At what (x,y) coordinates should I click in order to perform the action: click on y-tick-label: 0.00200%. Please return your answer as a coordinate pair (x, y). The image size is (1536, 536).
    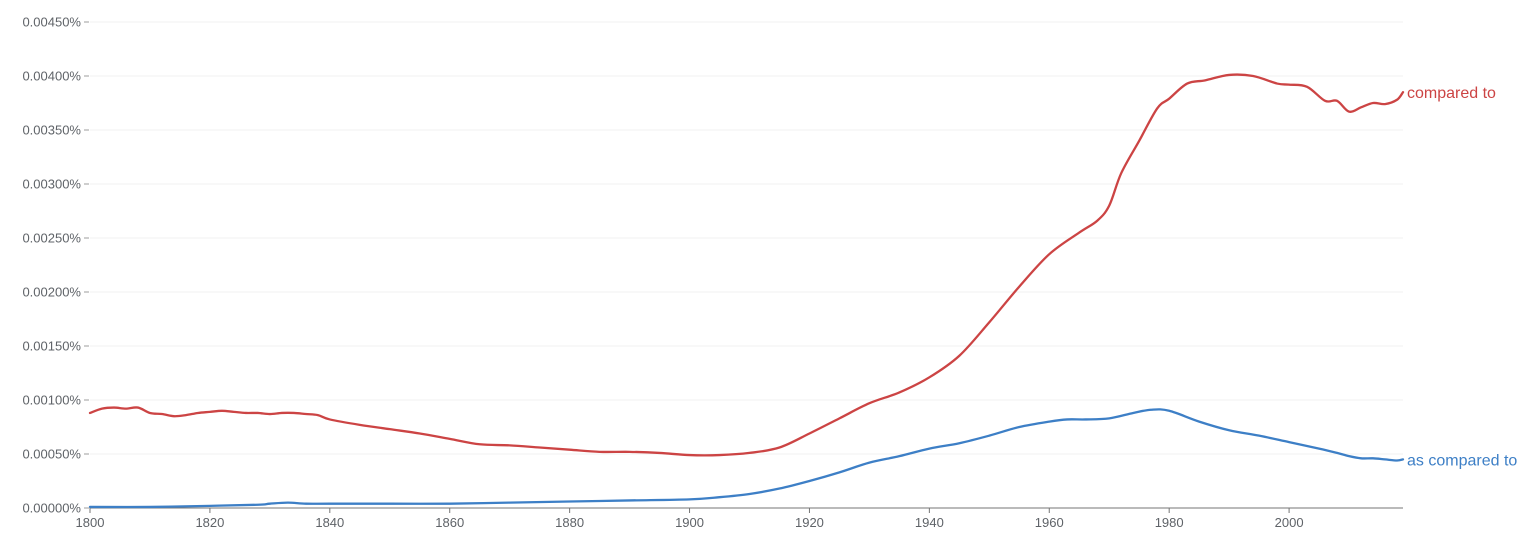
    Looking at the image, I should click on (51, 292).